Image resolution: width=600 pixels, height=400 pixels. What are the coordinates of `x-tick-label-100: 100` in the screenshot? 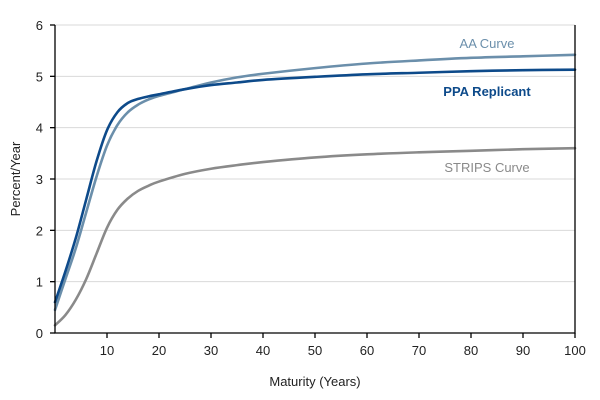 It's located at (575, 350).